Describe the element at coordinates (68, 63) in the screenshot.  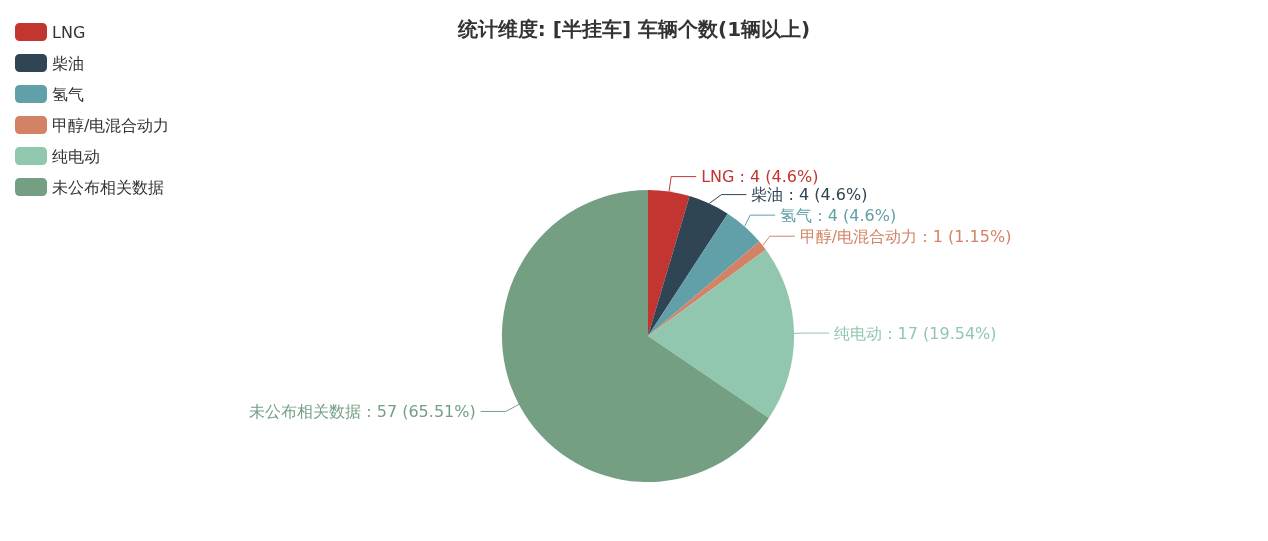
I see `legend-label: 柴油` at that location.